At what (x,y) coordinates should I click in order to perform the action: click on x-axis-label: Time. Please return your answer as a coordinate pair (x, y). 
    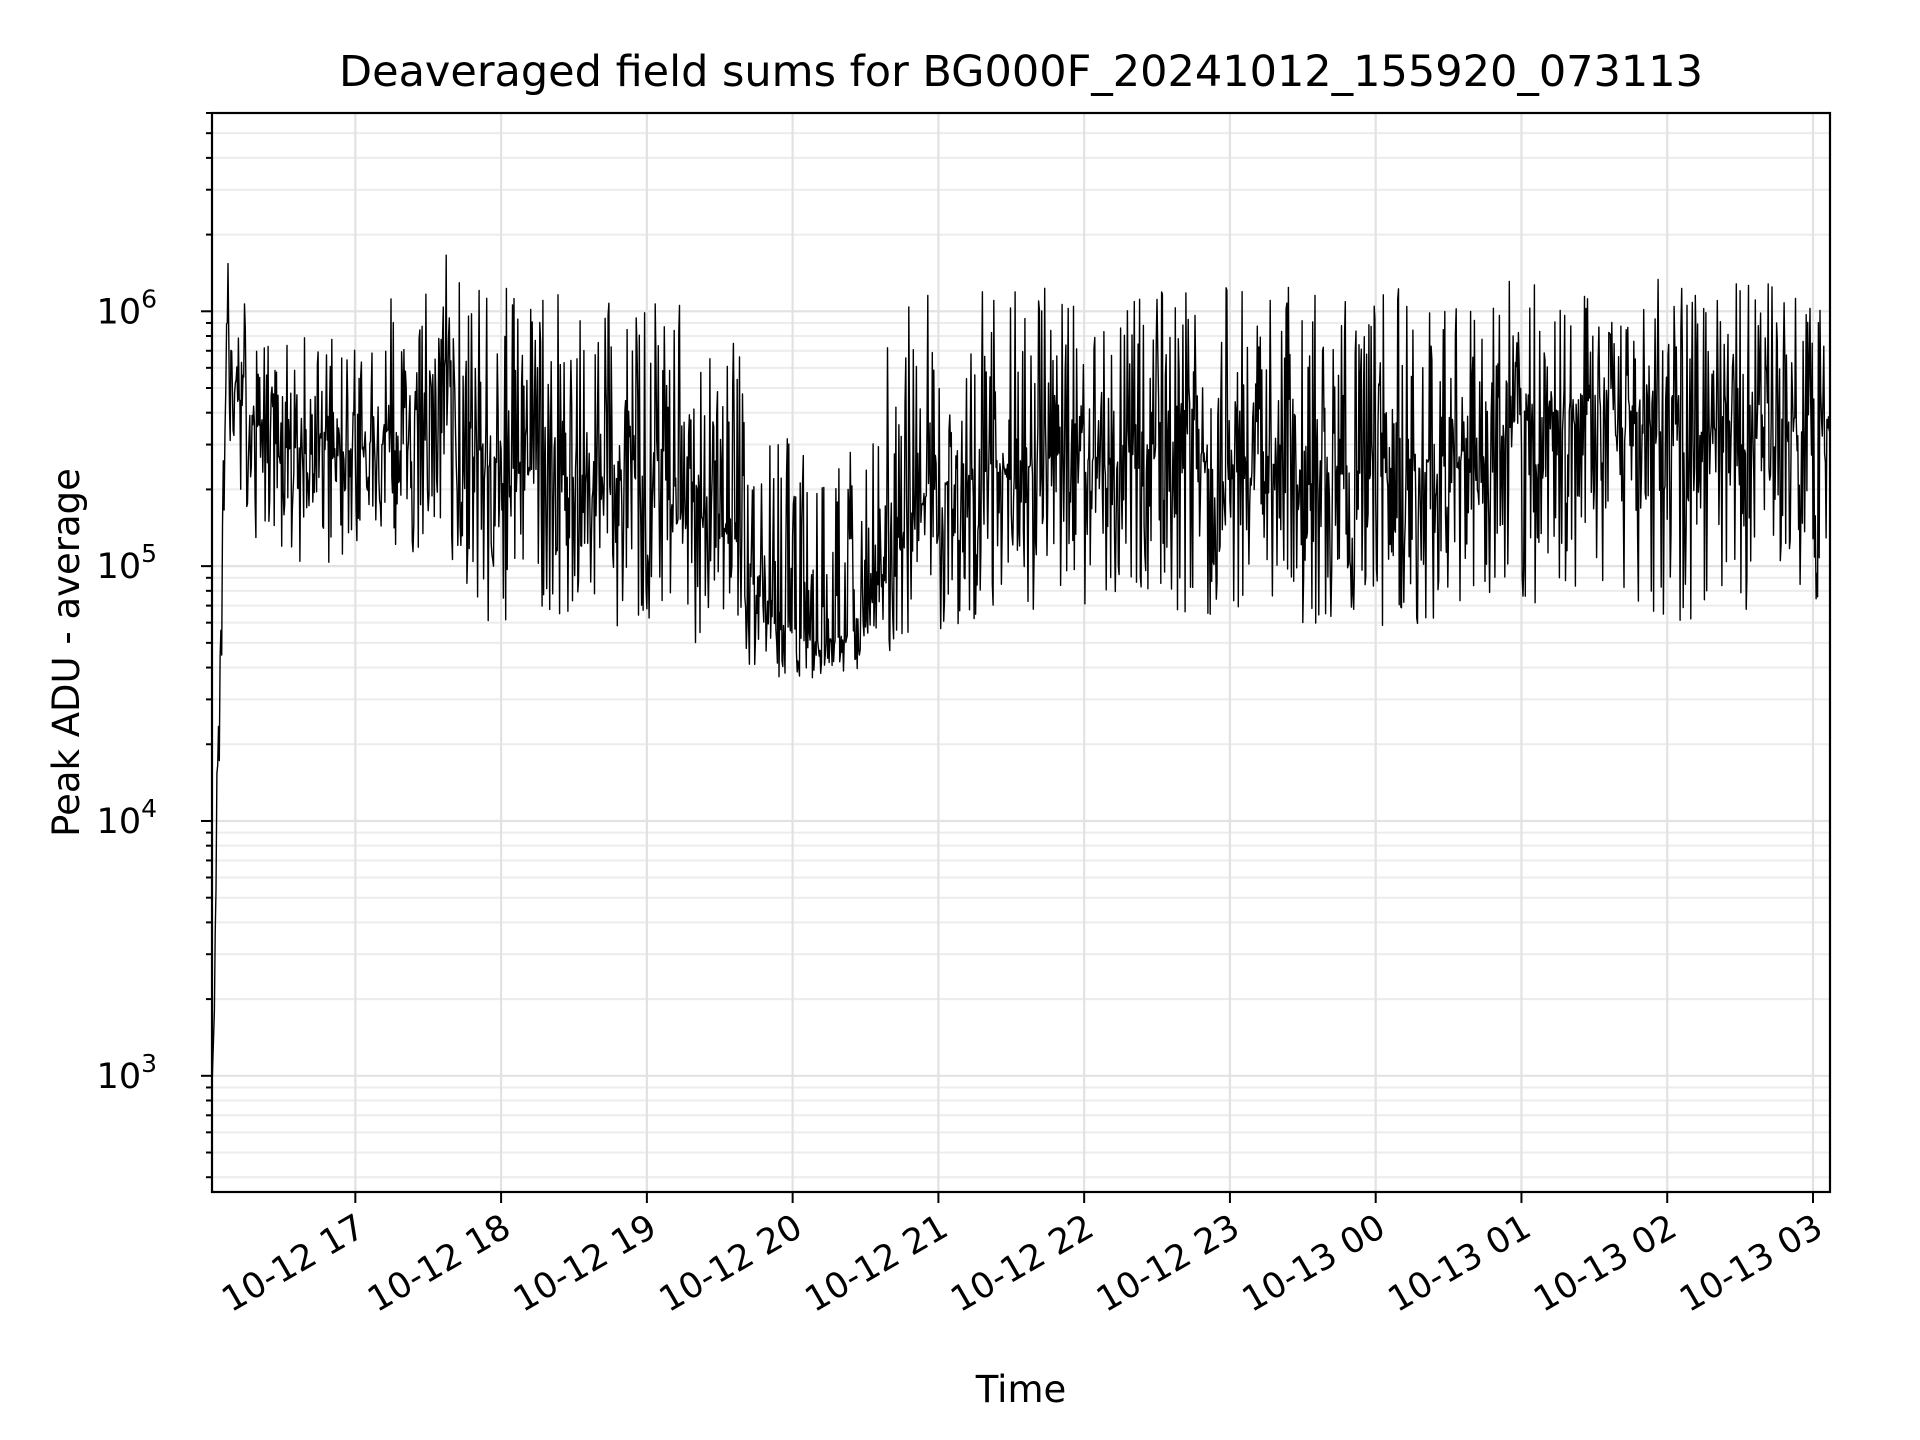
    Looking at the image, I should click on (1021, 1389).